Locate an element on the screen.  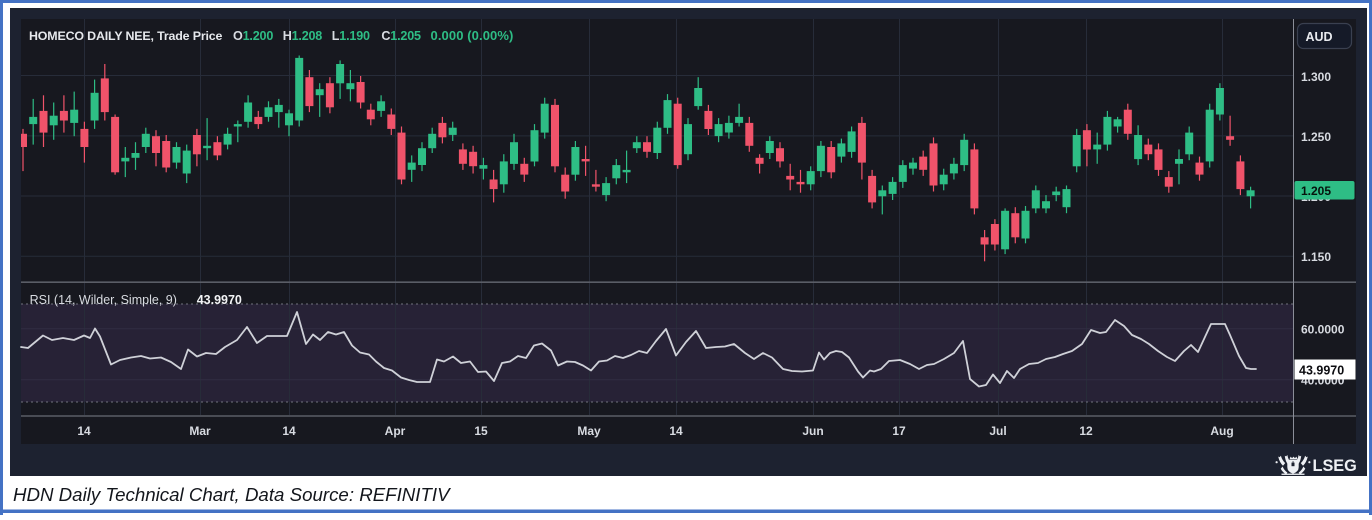
svg-text: Aug is located at coordinates (1221, 431).